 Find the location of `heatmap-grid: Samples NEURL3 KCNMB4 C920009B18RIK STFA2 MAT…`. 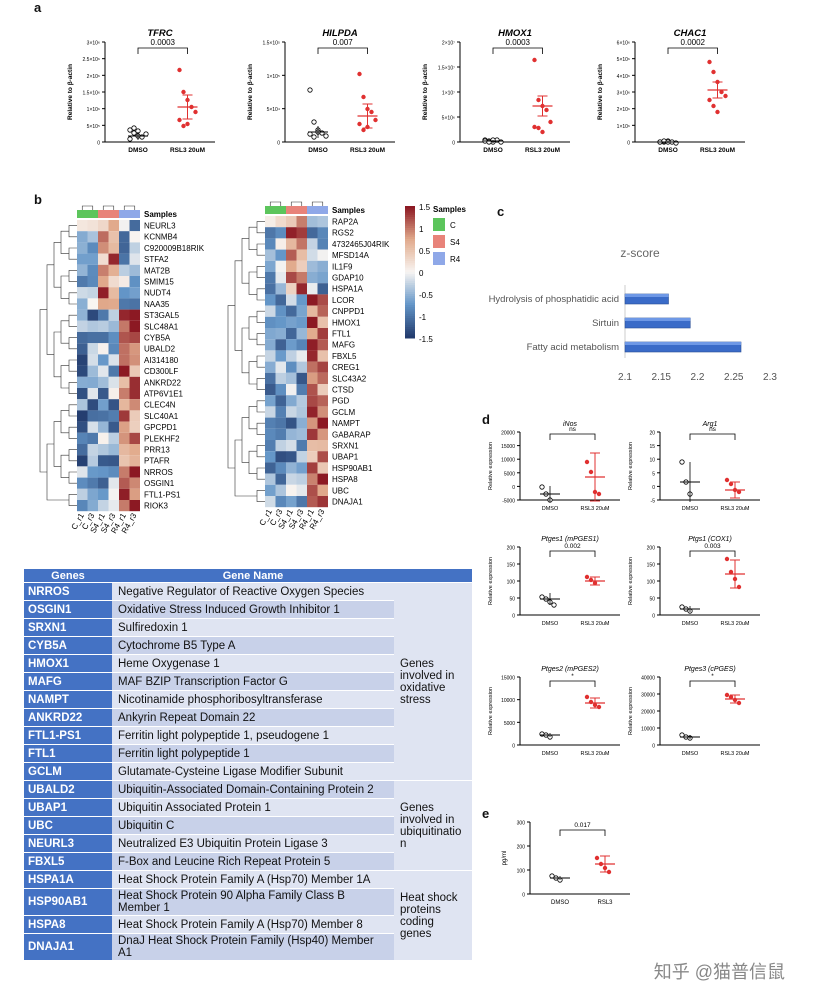

heatmap-grid: Samples NEURL3 KCNMB4 C920009B18RIK STFA2 MAT… is located at coordinates (122, 370).